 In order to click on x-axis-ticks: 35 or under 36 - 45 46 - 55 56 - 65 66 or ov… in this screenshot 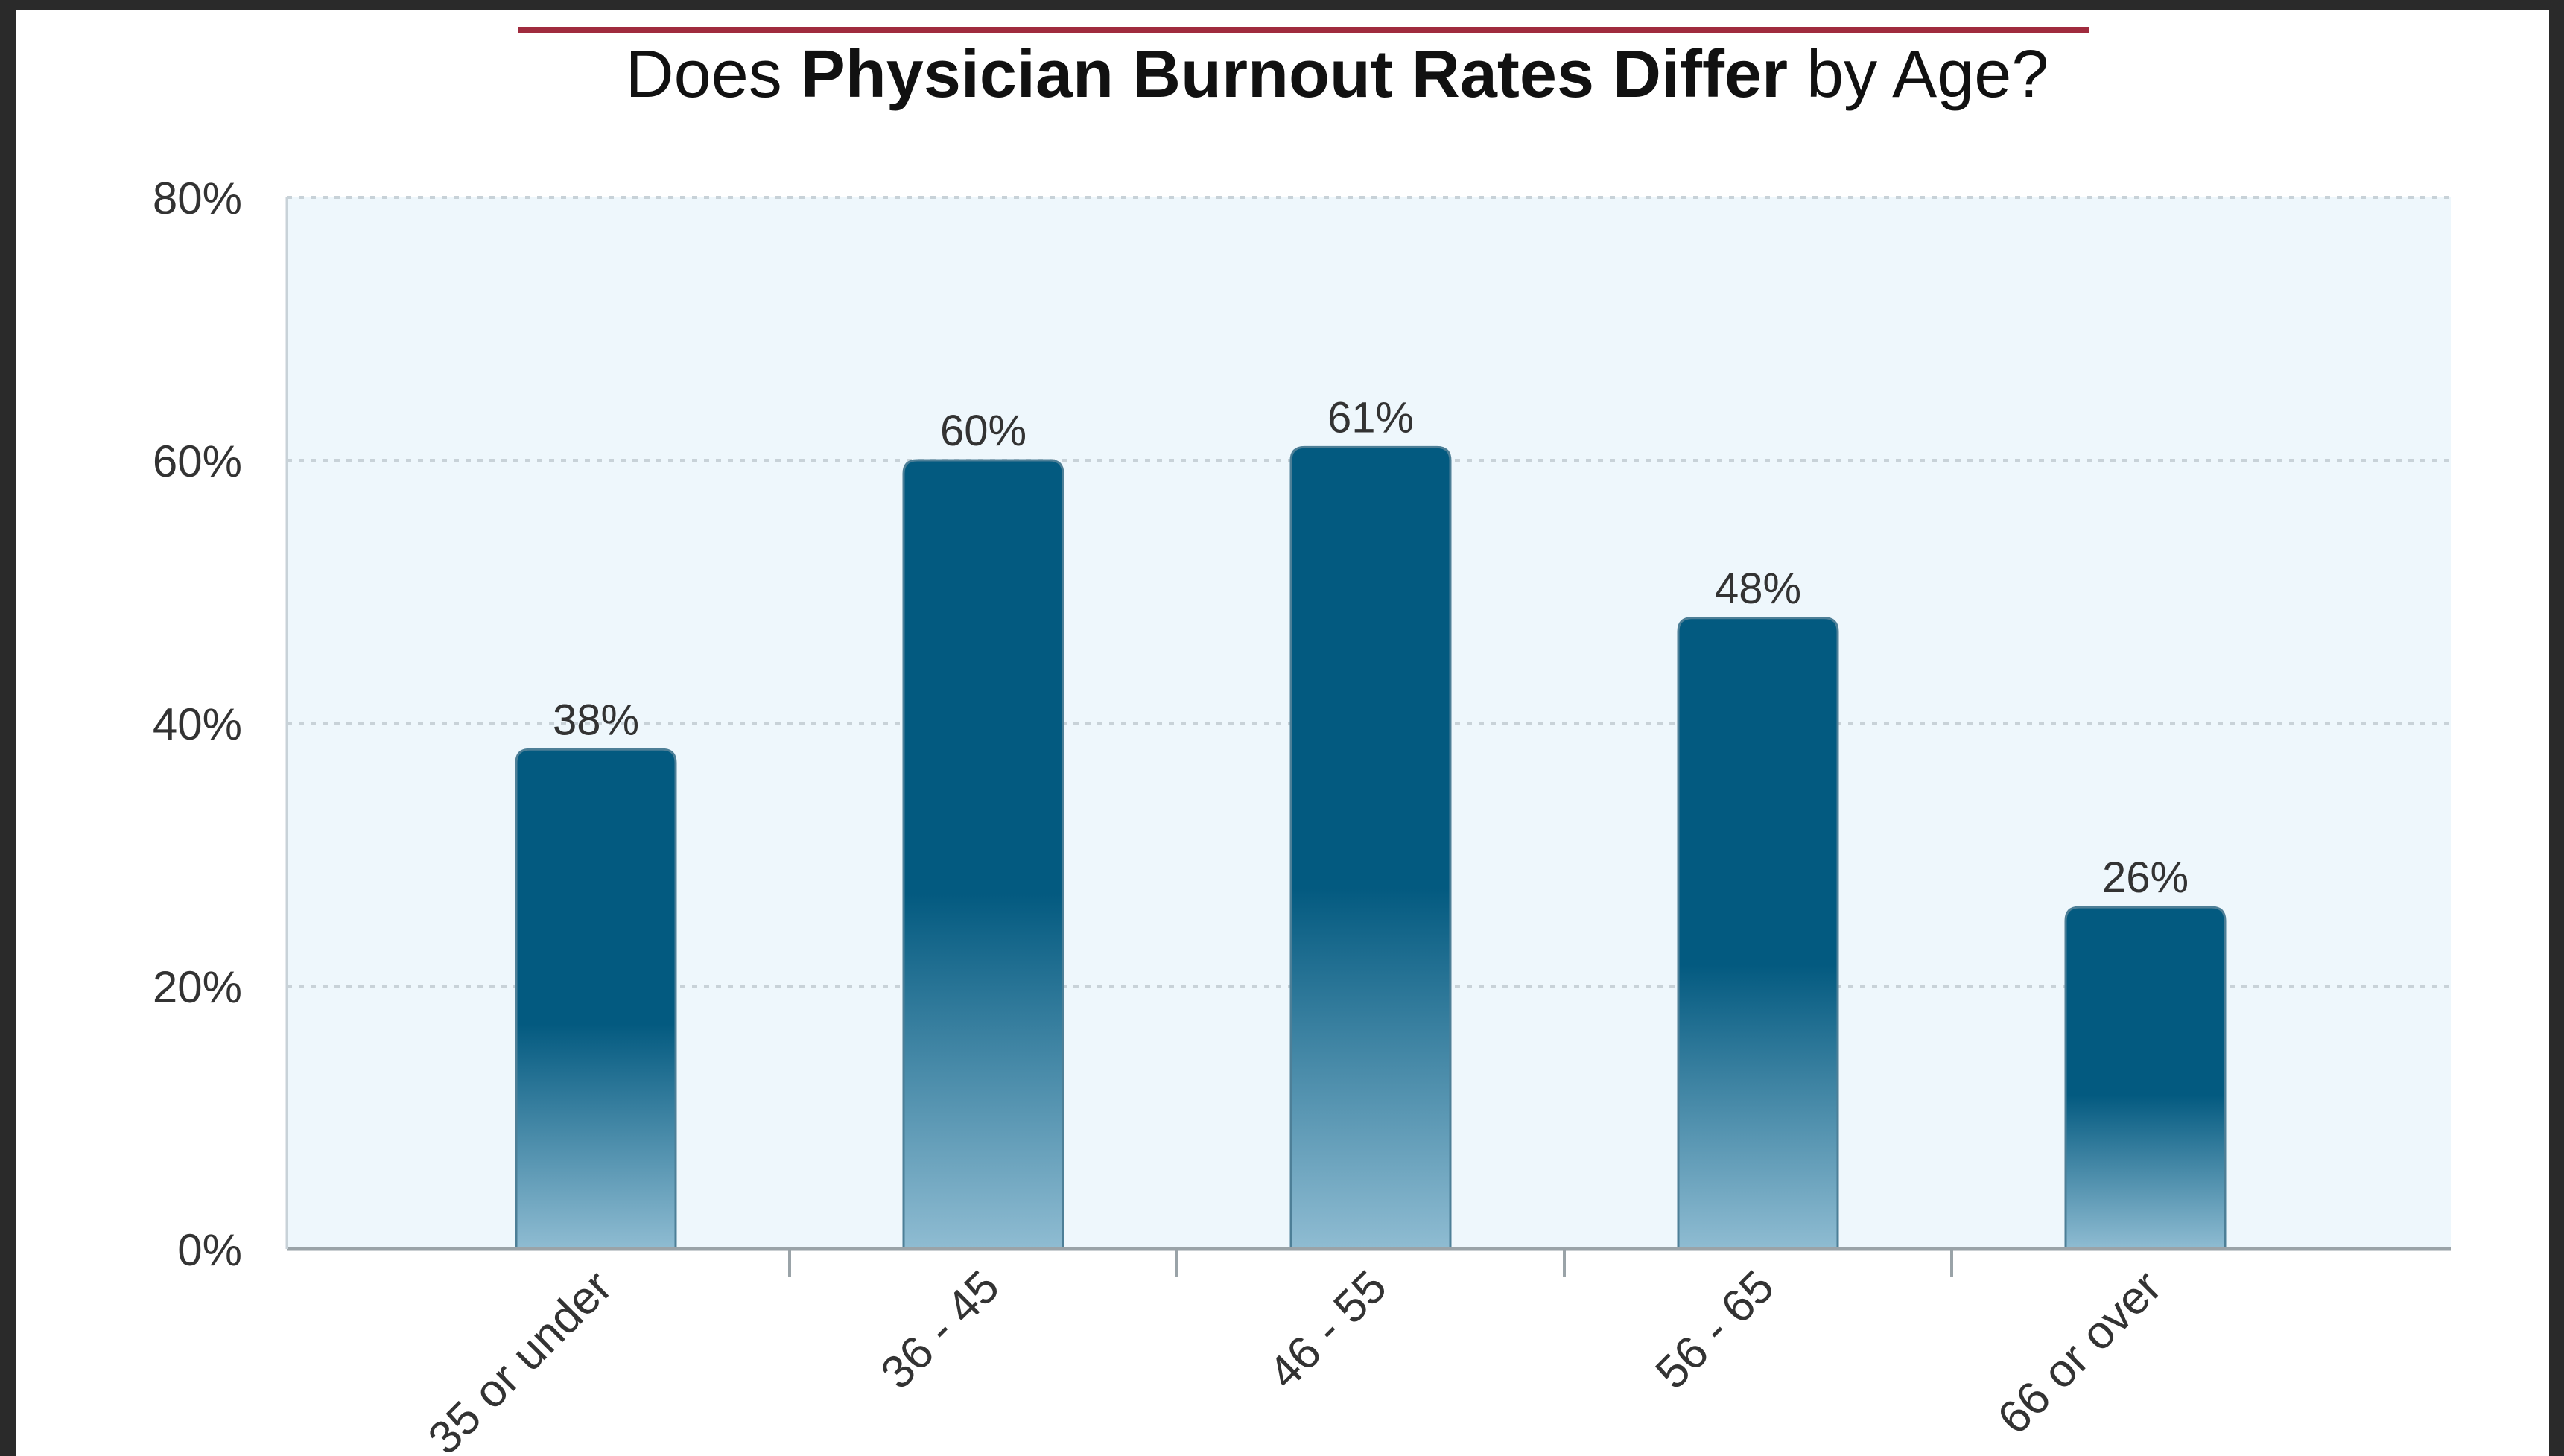, I will do `click(1295, 1352)`.